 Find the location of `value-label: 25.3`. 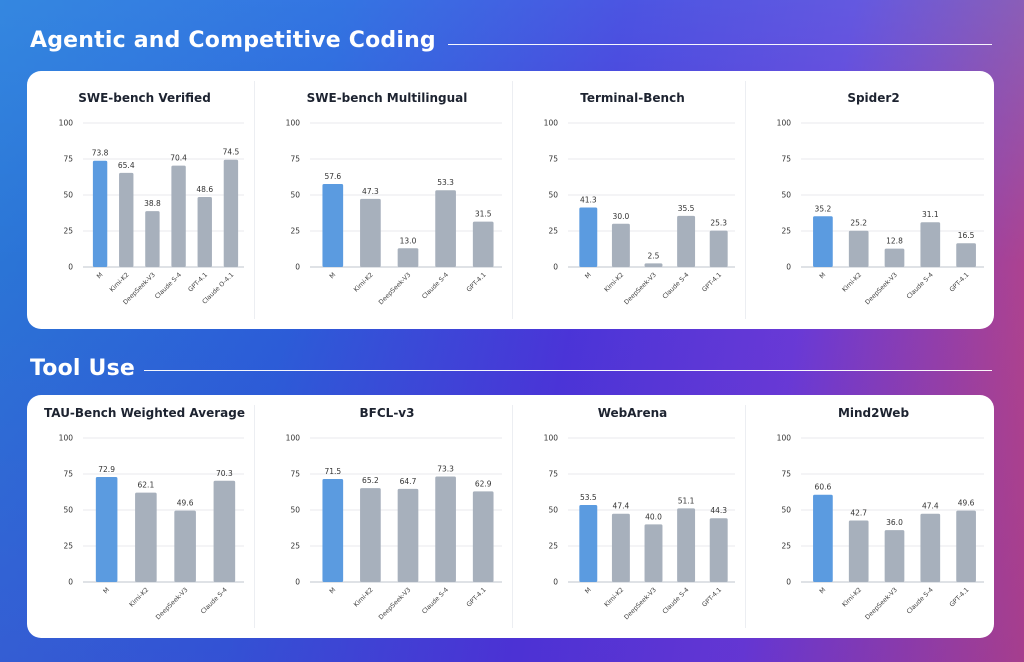

value-label: 25.3 is located at coordinates (718, 223).